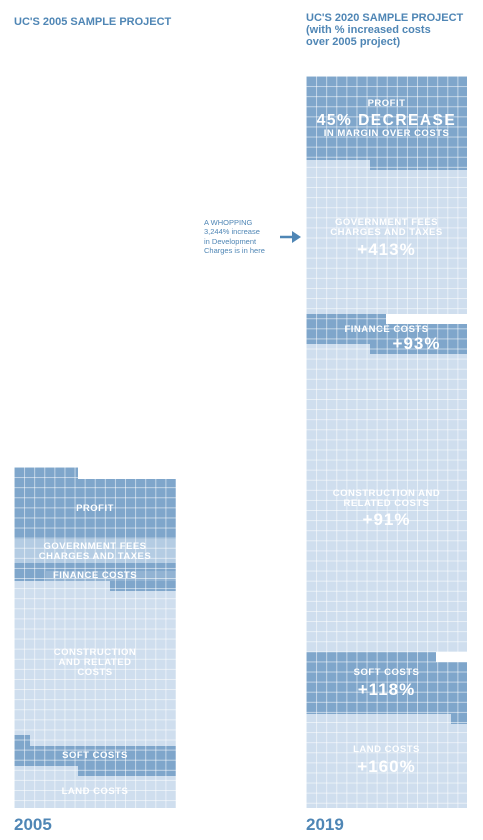 This screenshot has width=483, height=840. I want to click on construction-top-2005, so click(62, 586).